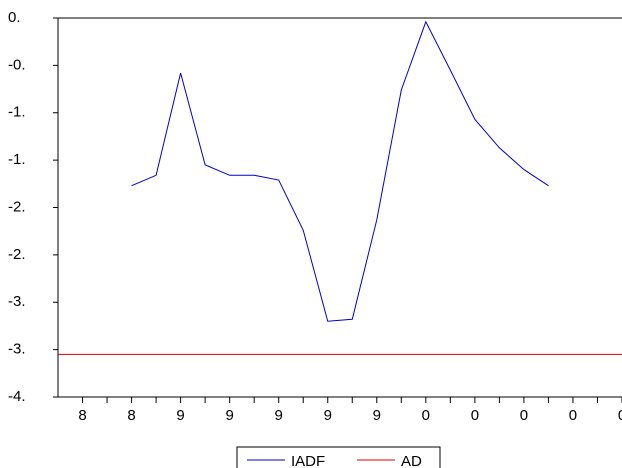 The height and width of the screenshot is (468, 622). What do you see at coordinates (308, 460) in the screenshot?
I see `legend-label: IADF` at bounding box center [308, 460].